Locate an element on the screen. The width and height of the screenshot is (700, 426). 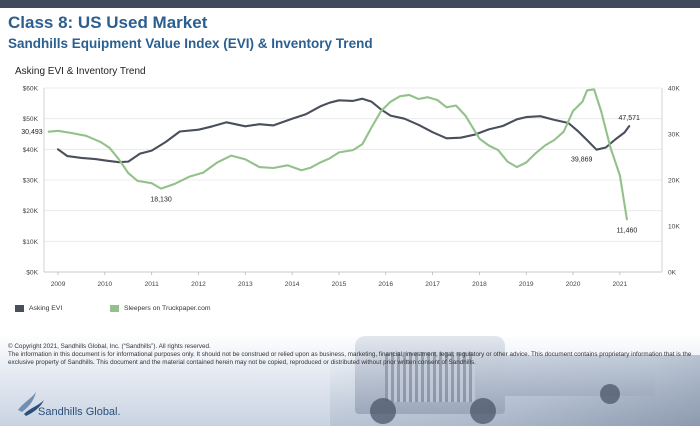
x-tick-label: 2021 is located at coordinates (620, 284).